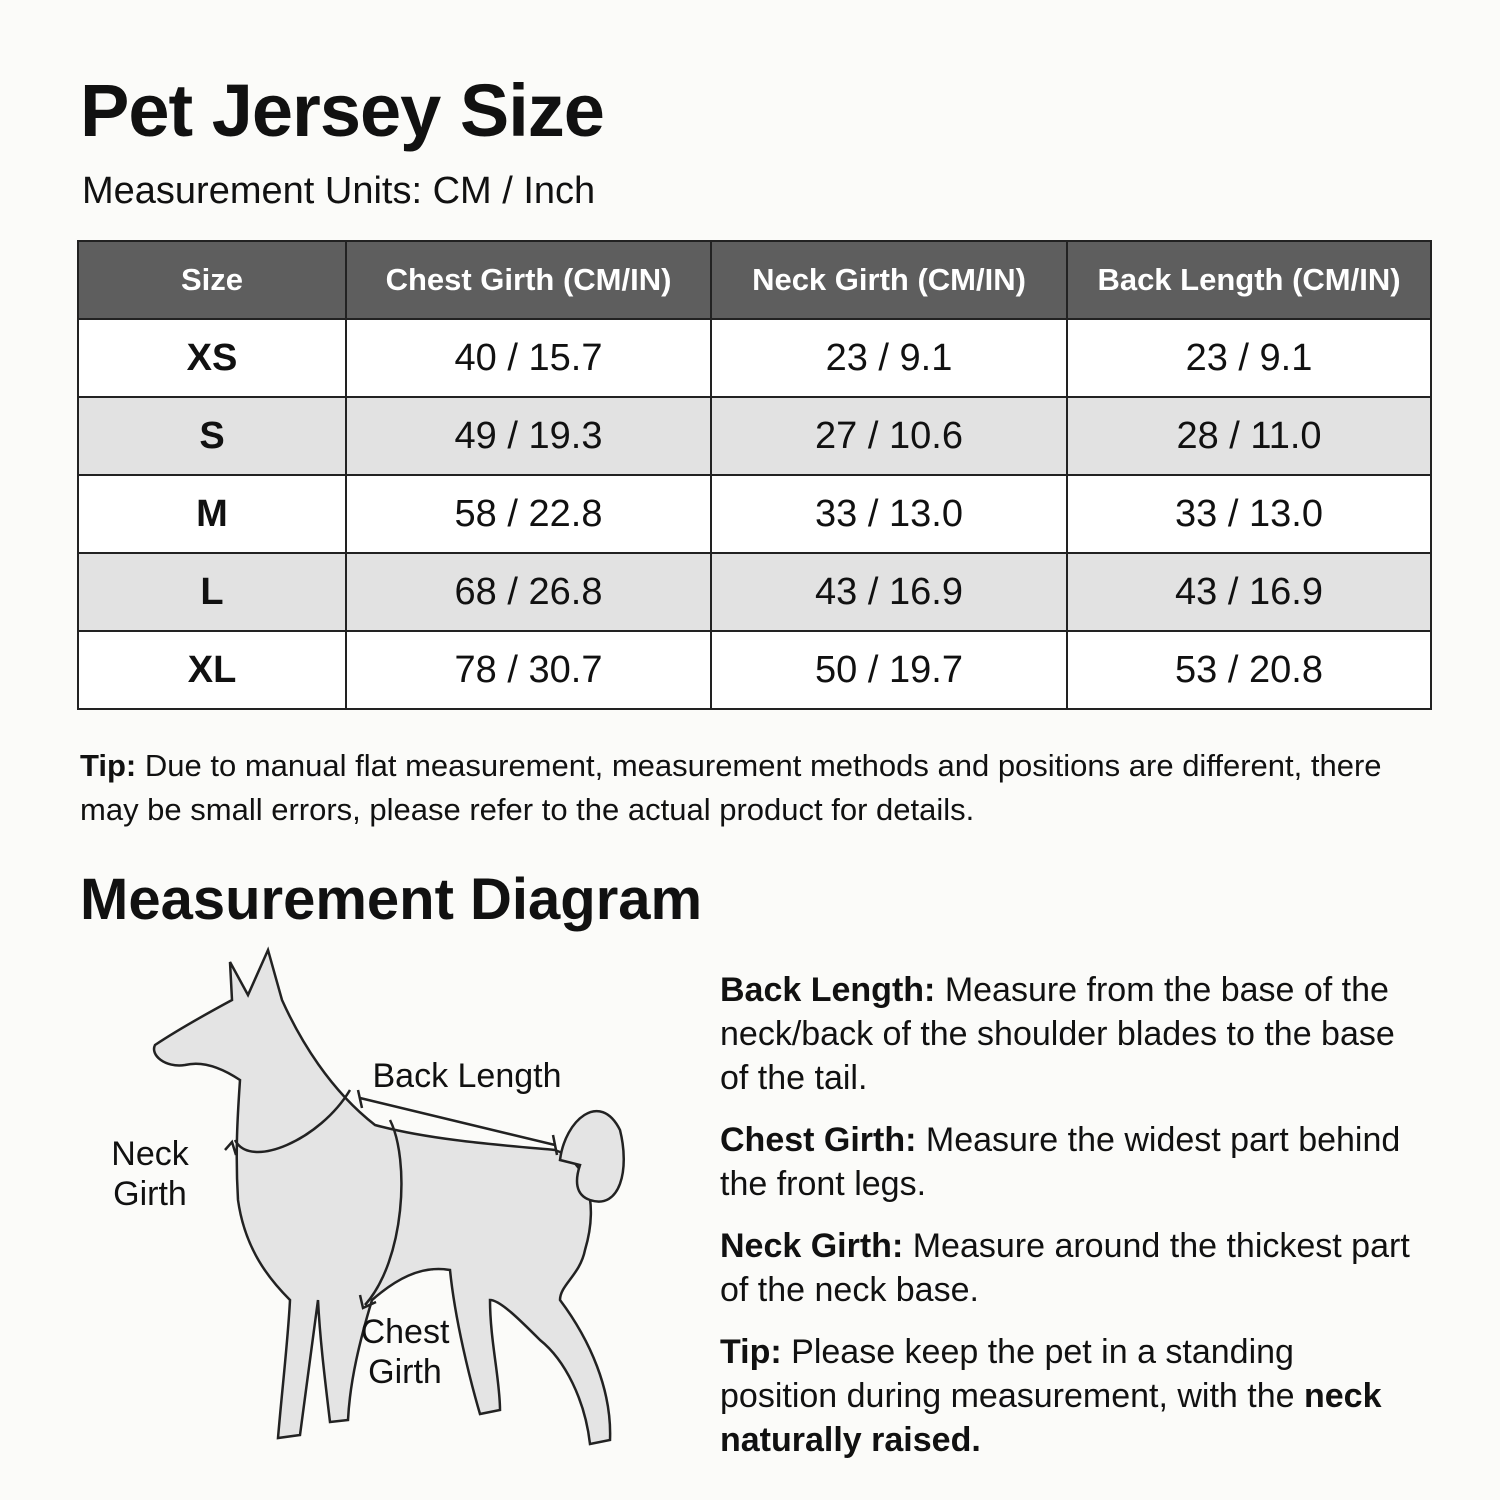  Describe the element at coordinates (812, 1246) in the screenshot. I see `instruction-label: Neck Girth:` at that location.